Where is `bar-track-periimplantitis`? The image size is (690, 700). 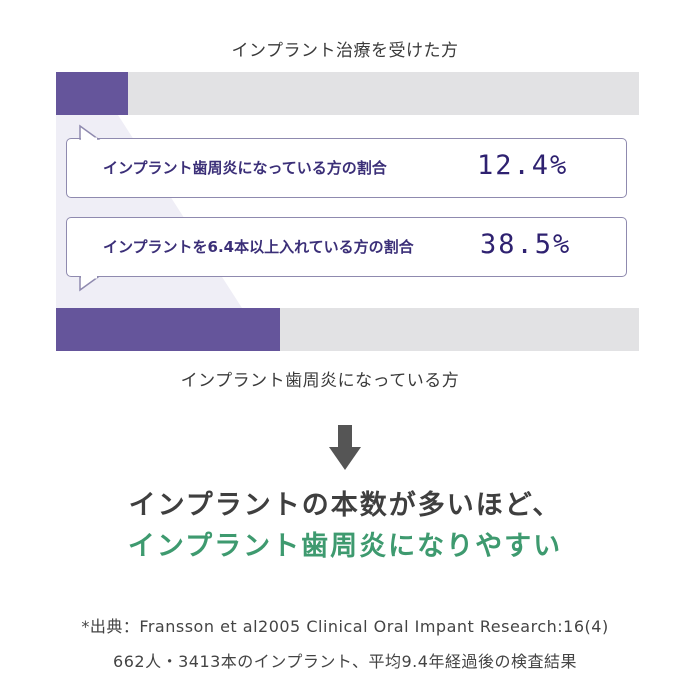
bar-track-periimplantitis is located at coordinates (347, 329).